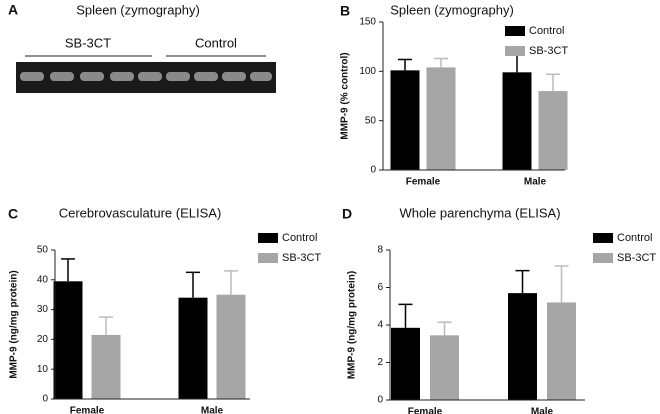 The image size is (660, 414). Describe the element at coordinates (43, 369) in the screenshot. I see `y-tick-label: 10` at that location.